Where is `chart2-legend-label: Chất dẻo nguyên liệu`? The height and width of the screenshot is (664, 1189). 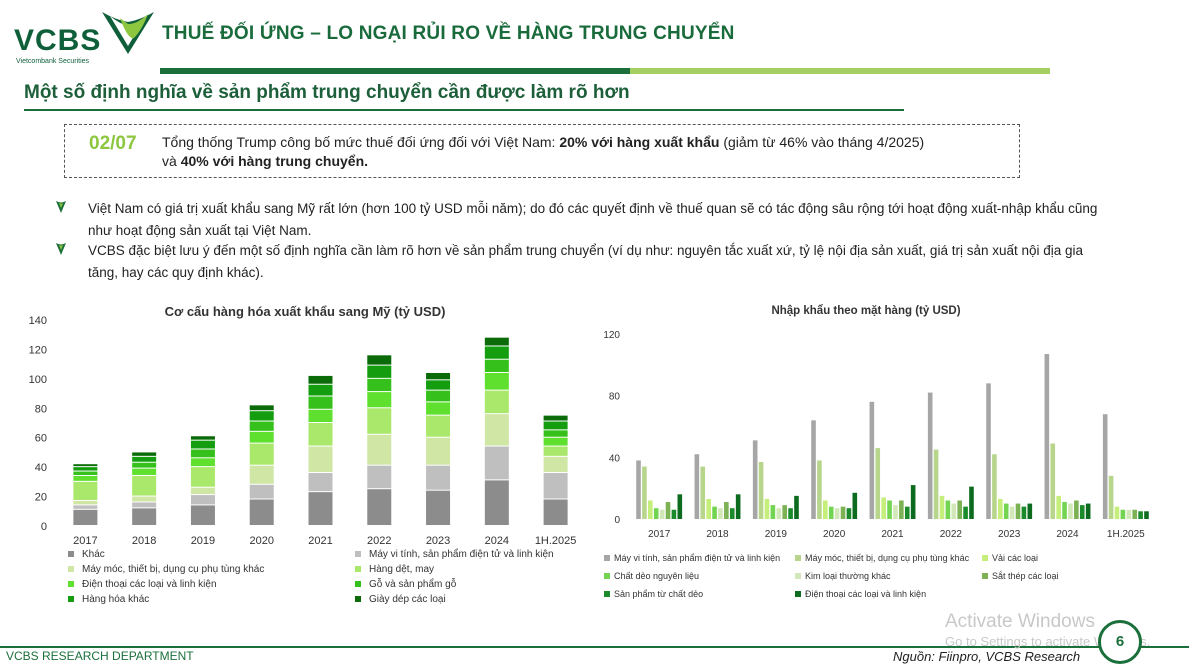
chart2-legend-label: Chất dẻo nguyên liệu is located at coordinates (656, 576).